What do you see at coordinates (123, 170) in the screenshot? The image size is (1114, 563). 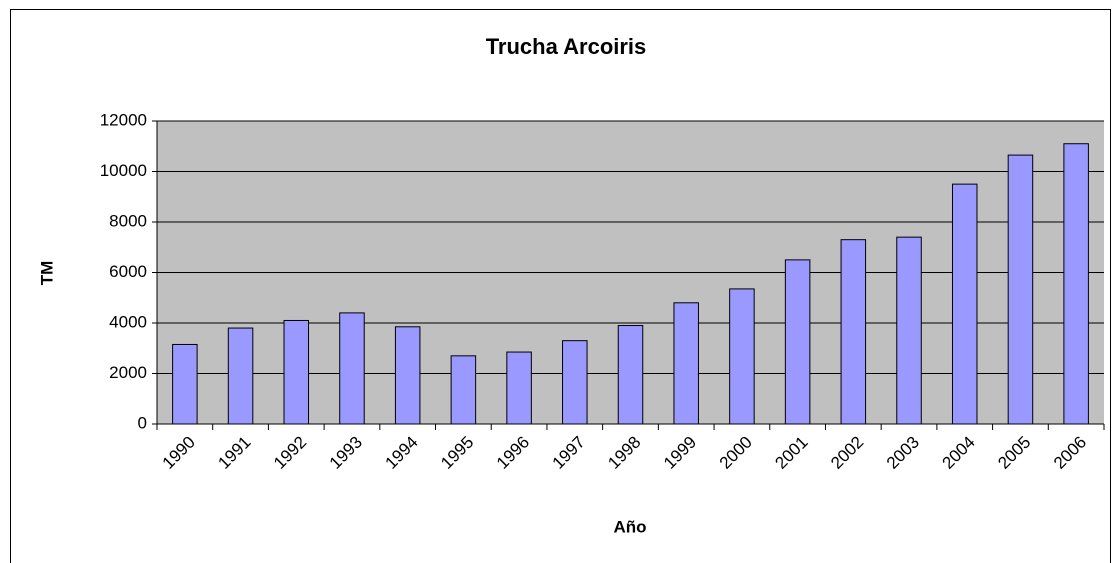 I see `y-tick-label: 10000` at bounding box center [123, 170].